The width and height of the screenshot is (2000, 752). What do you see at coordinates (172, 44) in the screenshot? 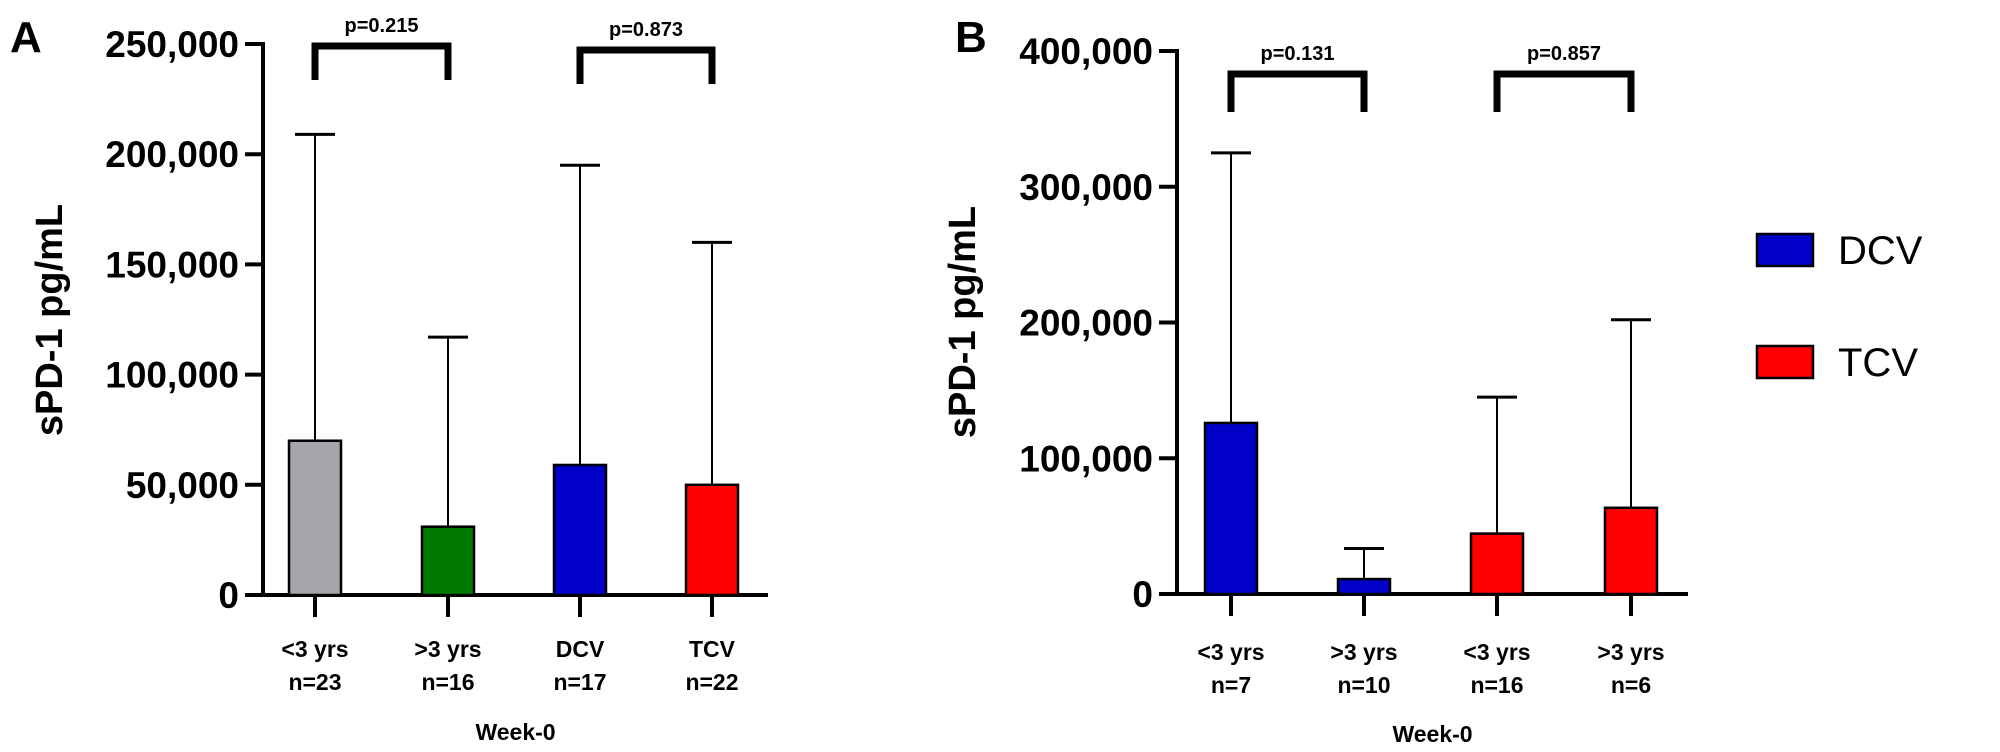
I see `y-tick-label: 250,000` at bounding box center [172, 44].